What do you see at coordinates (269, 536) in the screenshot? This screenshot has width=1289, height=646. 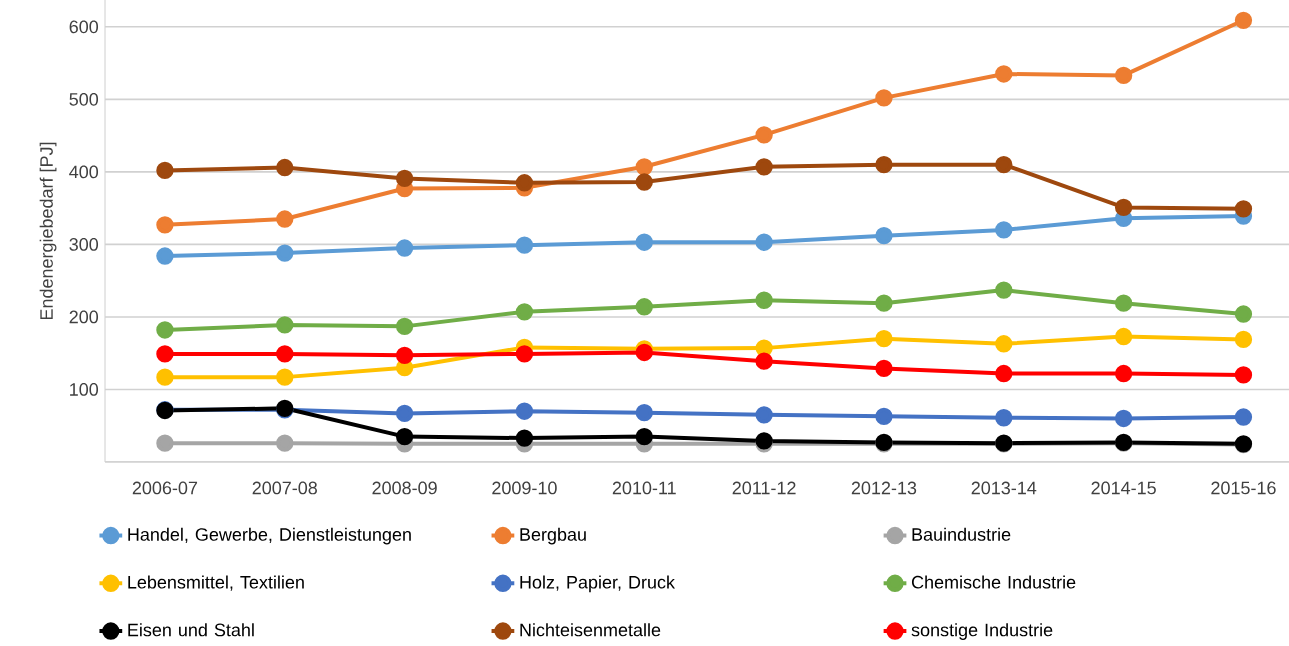 I see `legend-label: Handel, Gewerbe, Dienstleistungen` at bounding box center [269, 536].